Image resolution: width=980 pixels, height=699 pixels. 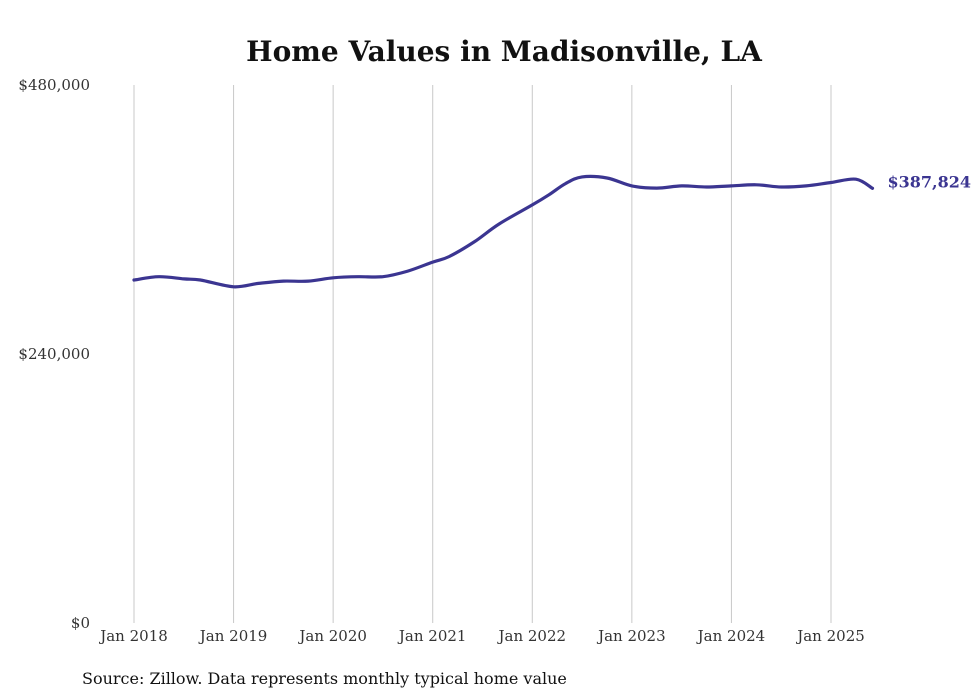 I want to click on x-tick-label: Jan 2023, so click(x=631, y=636).